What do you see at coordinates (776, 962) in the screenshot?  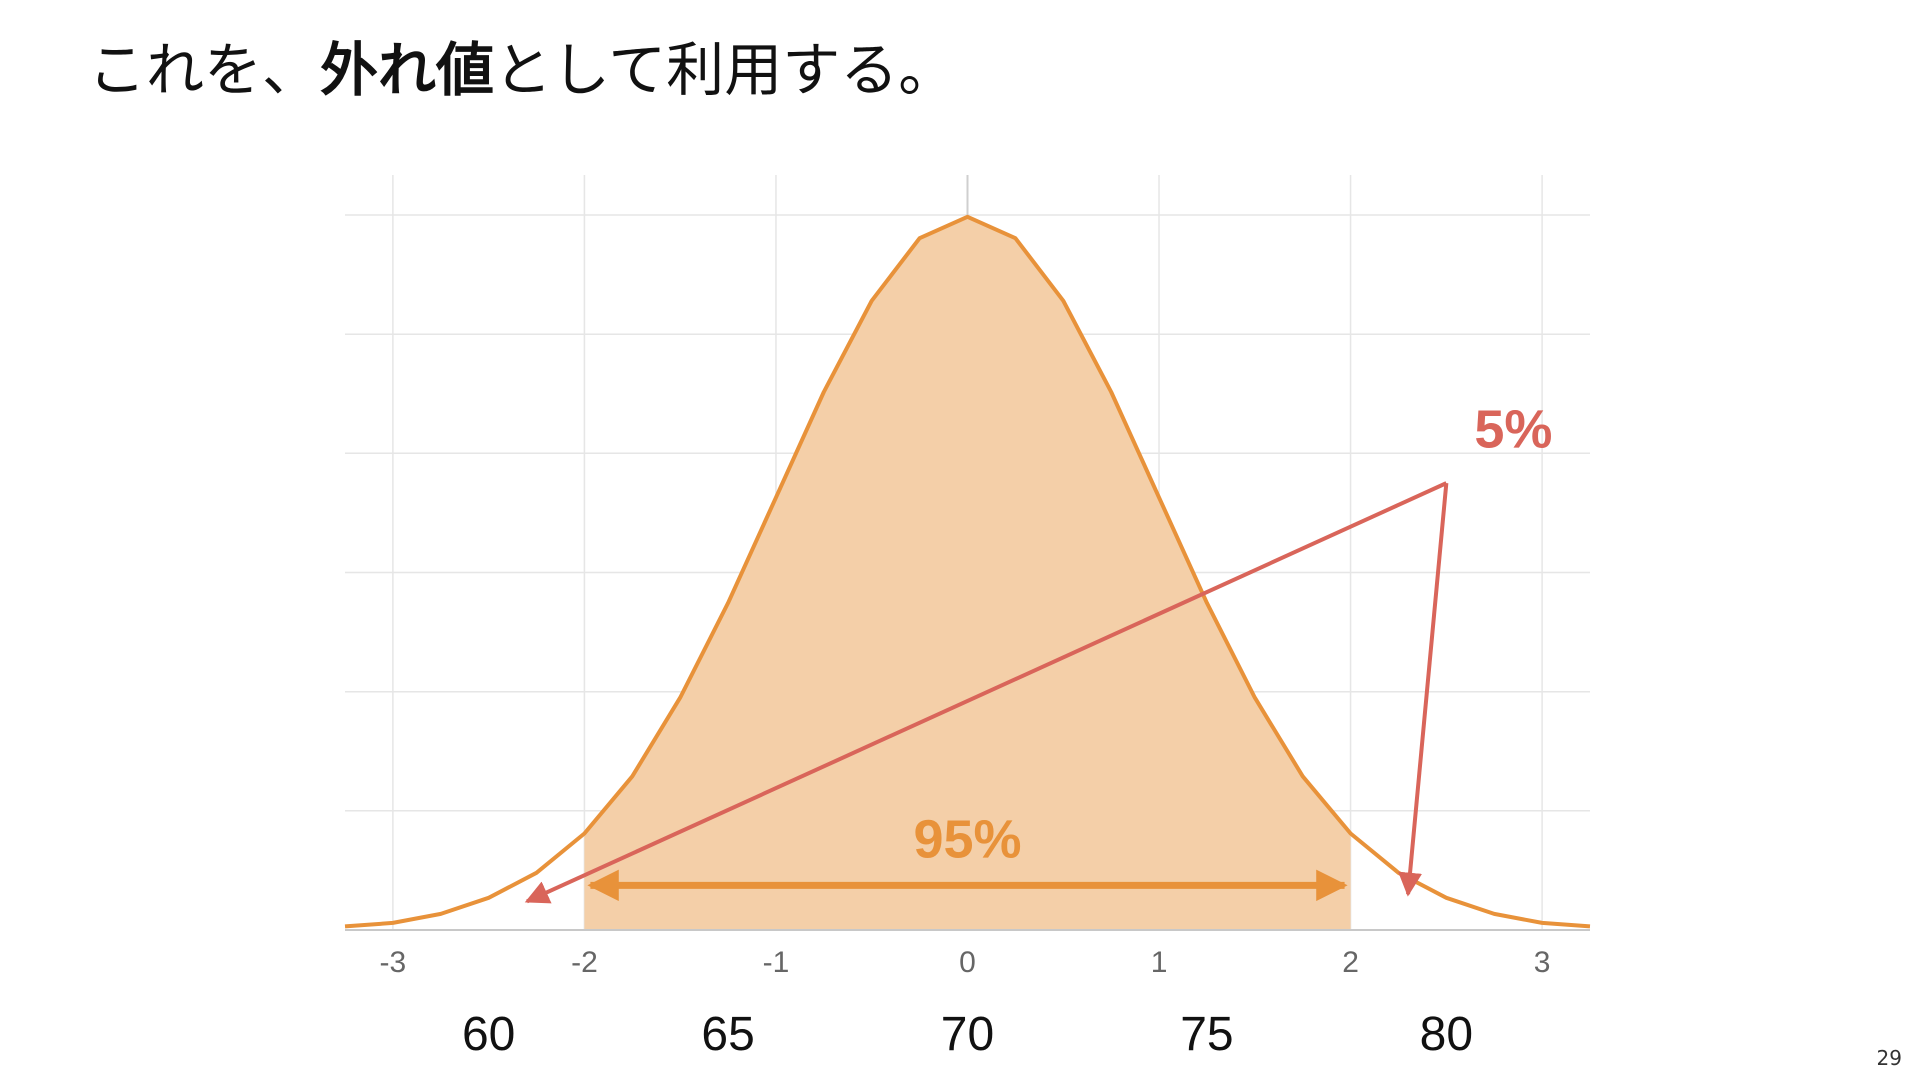 I see `x-tick-label: -1` at bounding box center [776, 962].